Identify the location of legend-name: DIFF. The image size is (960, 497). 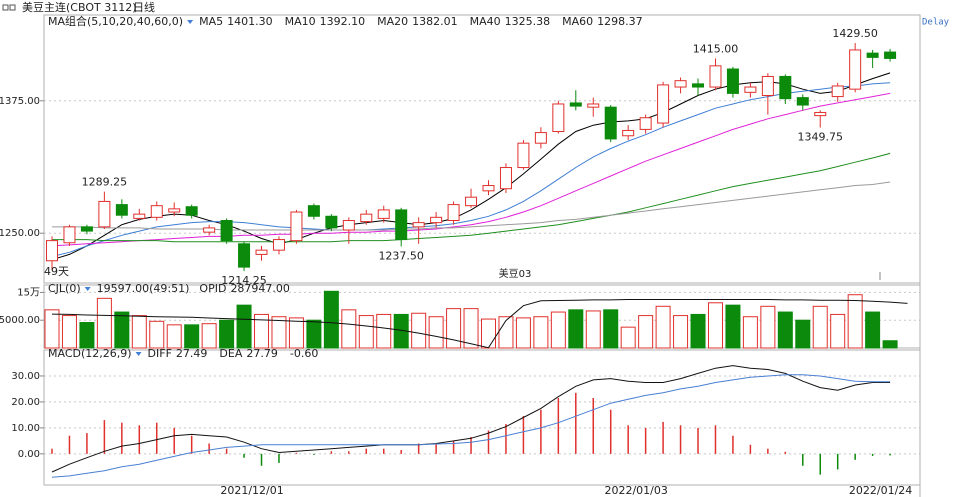
(160, 353).